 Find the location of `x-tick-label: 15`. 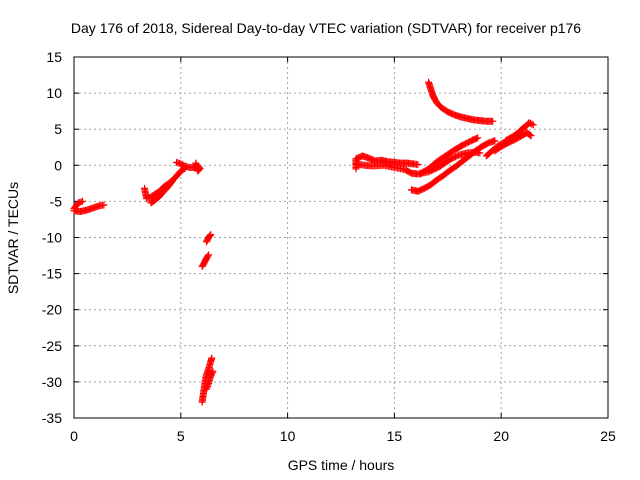

x-tick-label: 15 is located at coordinates (395, 436).